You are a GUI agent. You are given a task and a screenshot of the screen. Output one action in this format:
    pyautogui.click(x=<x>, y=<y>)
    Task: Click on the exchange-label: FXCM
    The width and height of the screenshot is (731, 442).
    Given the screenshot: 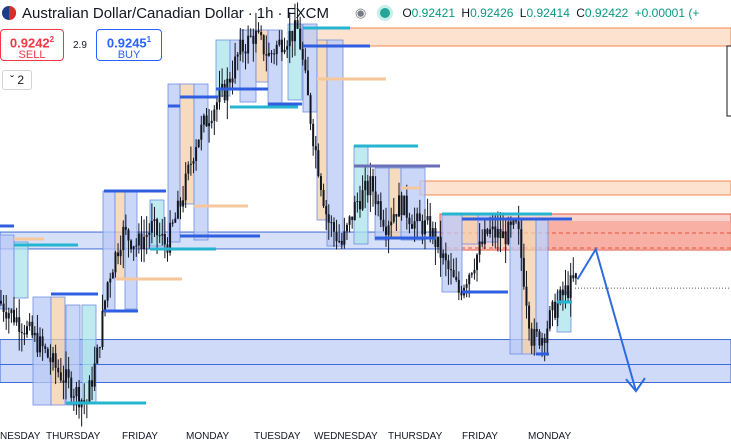 What is the action you would take?
    pyautogui.click(x=307, y=13)
    